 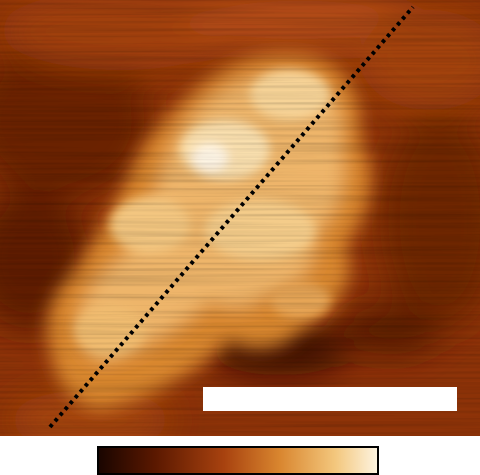 I want to click on colorbar-gradient, so click(x=238, y=460).